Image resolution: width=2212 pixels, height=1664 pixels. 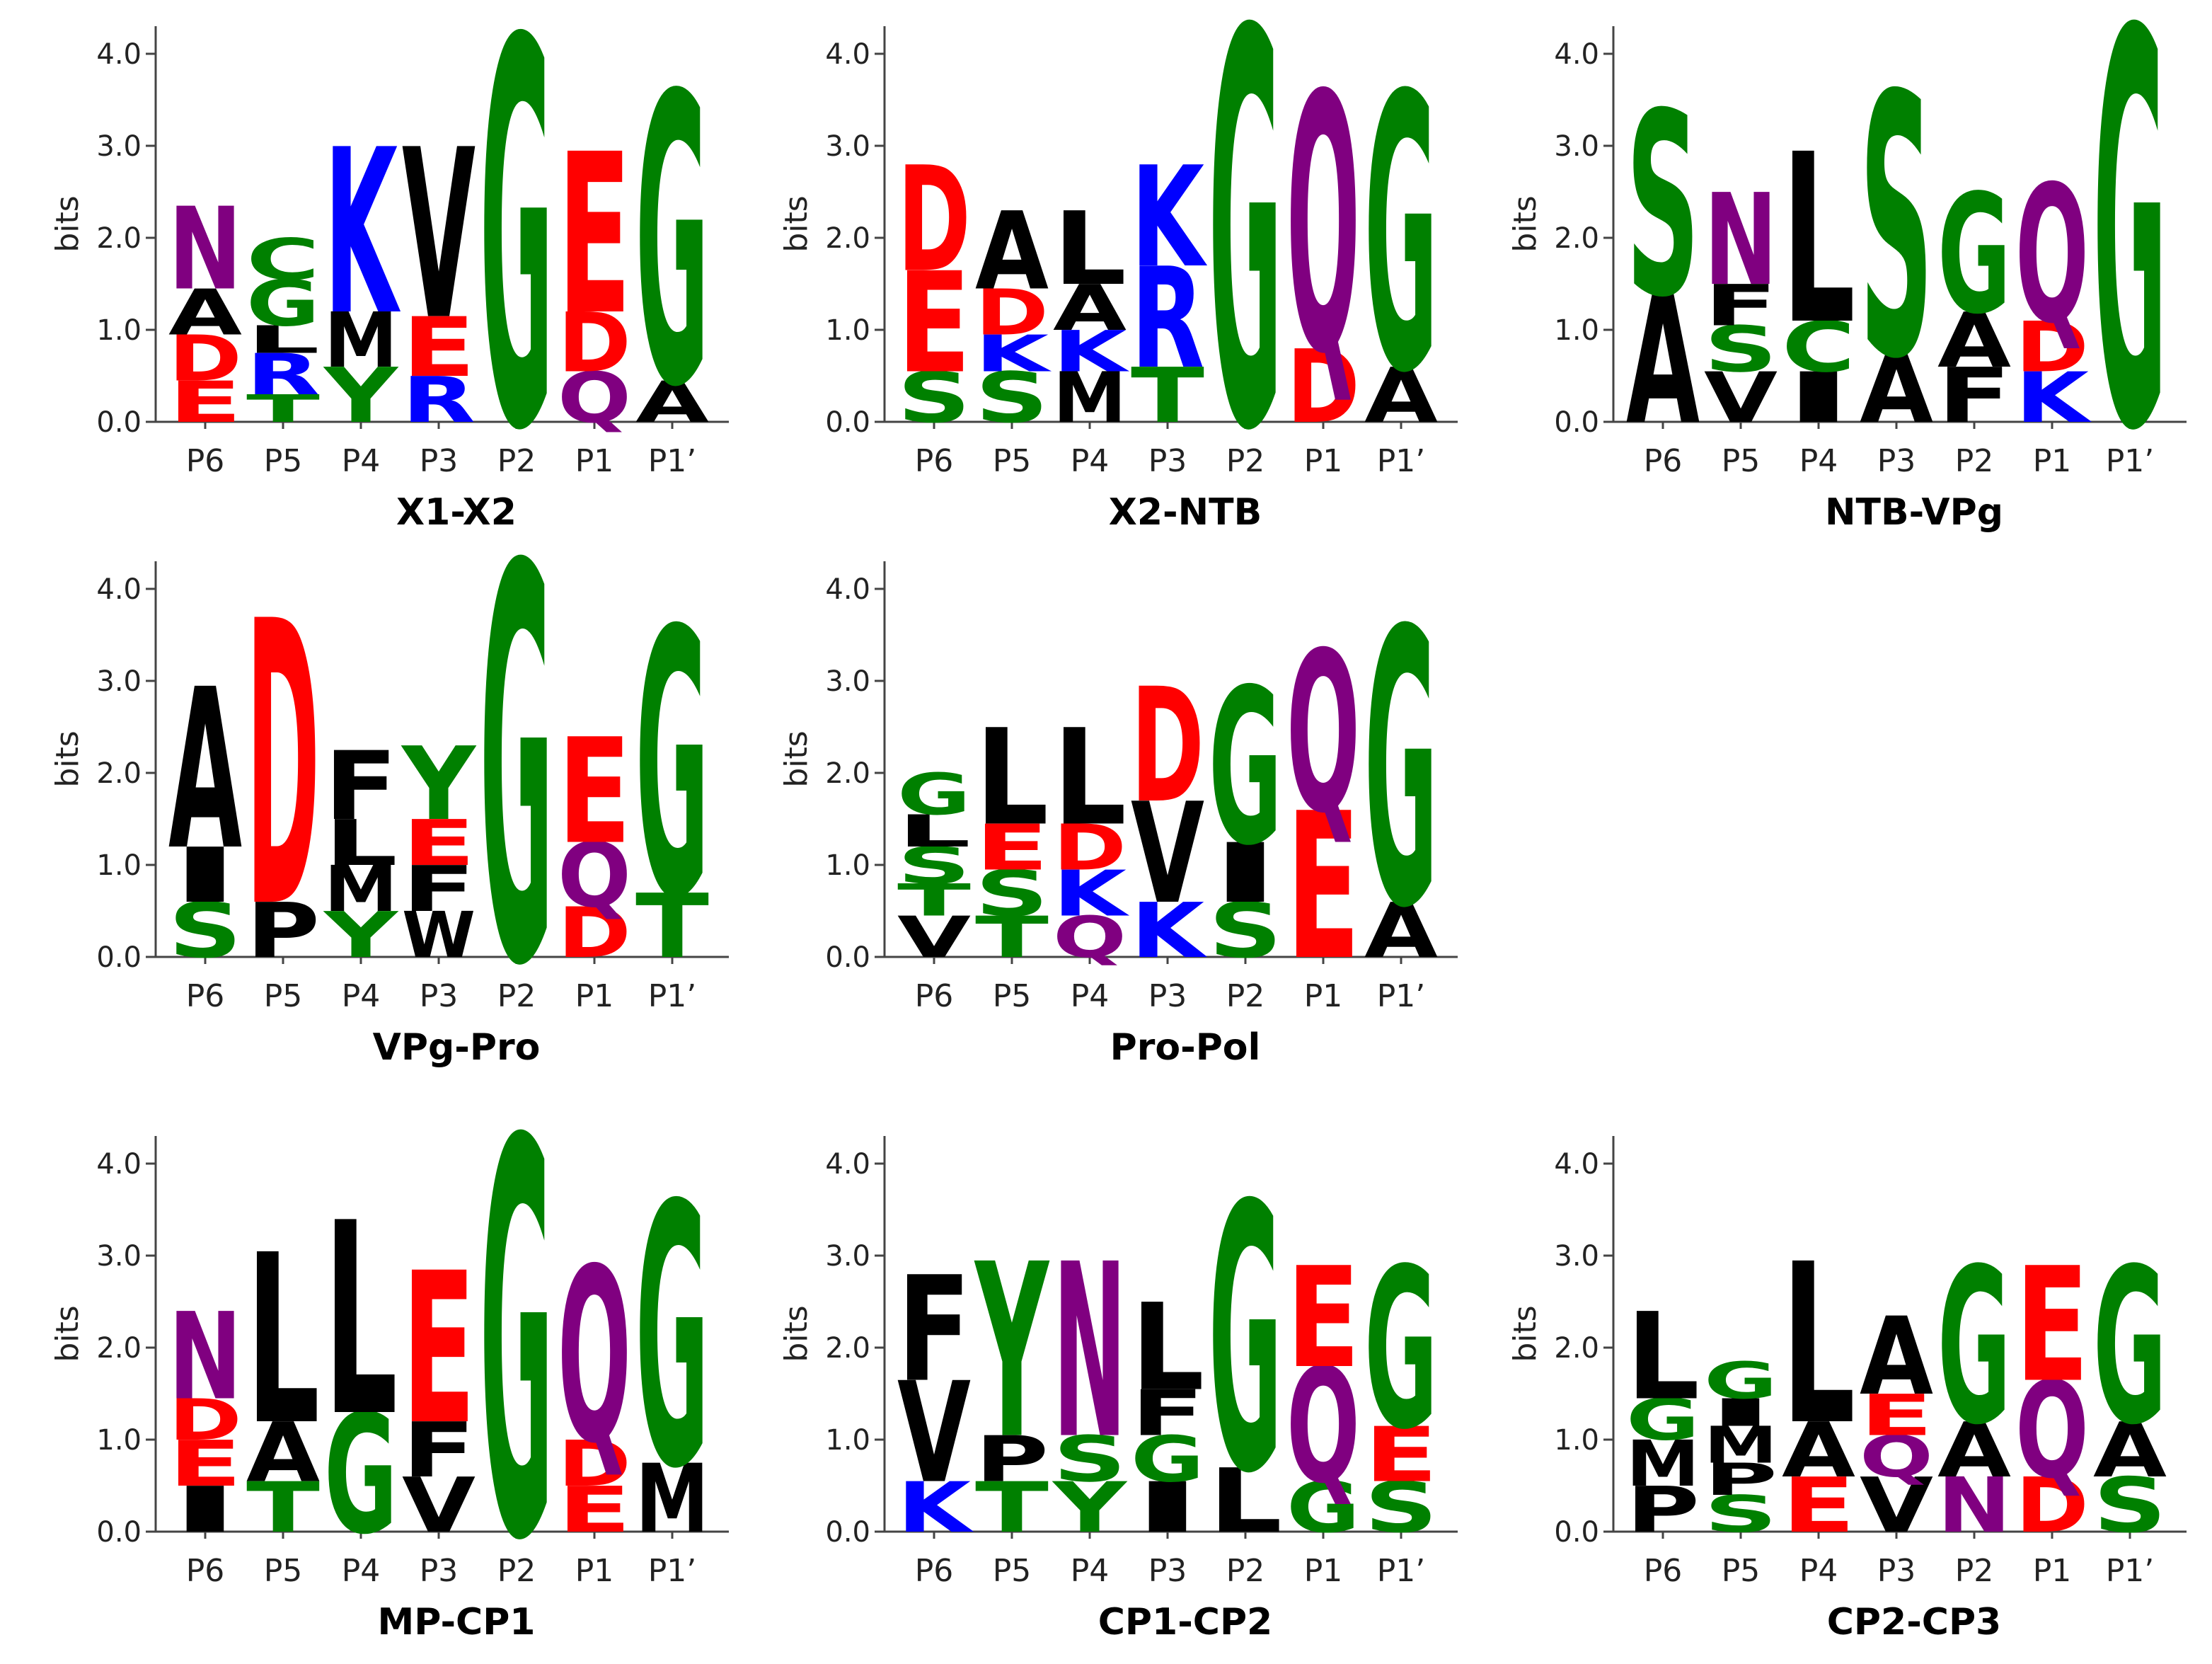 What do you see at coordinates (439, 461) in the screenshot?
I see `x-tick-label: P3` at bounding box center [439, 461].